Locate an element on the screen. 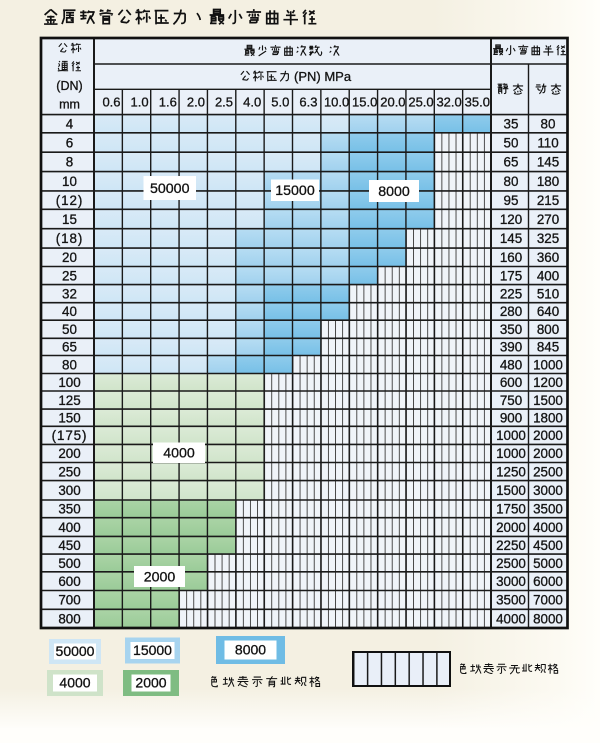  svg-text: 5.0 is located at coordinates (280, 102).